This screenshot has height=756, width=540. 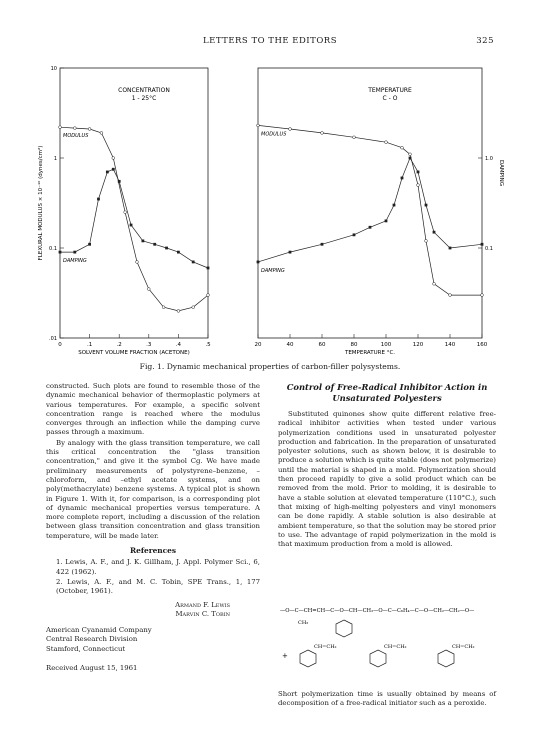 I want to click on x-tick-label: 120, so click(x=418, y=345).